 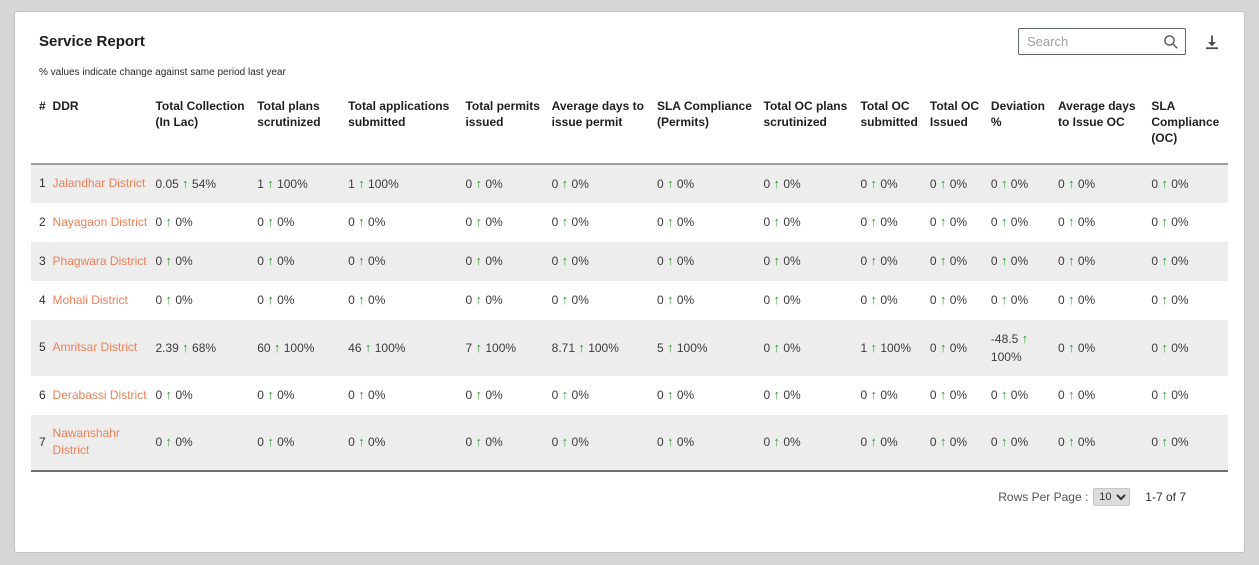 What do you see at coordinates (954, 114) in the screenshot?
I see `column-header-total-oc-issued: Total OC Issued` at bounding box center [954, 114].